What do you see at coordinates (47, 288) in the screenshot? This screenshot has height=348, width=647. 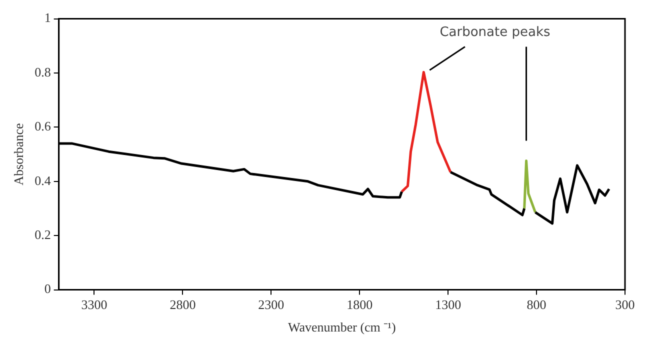 I see `y-tick-label: 0` at bounding box center [47, 288].